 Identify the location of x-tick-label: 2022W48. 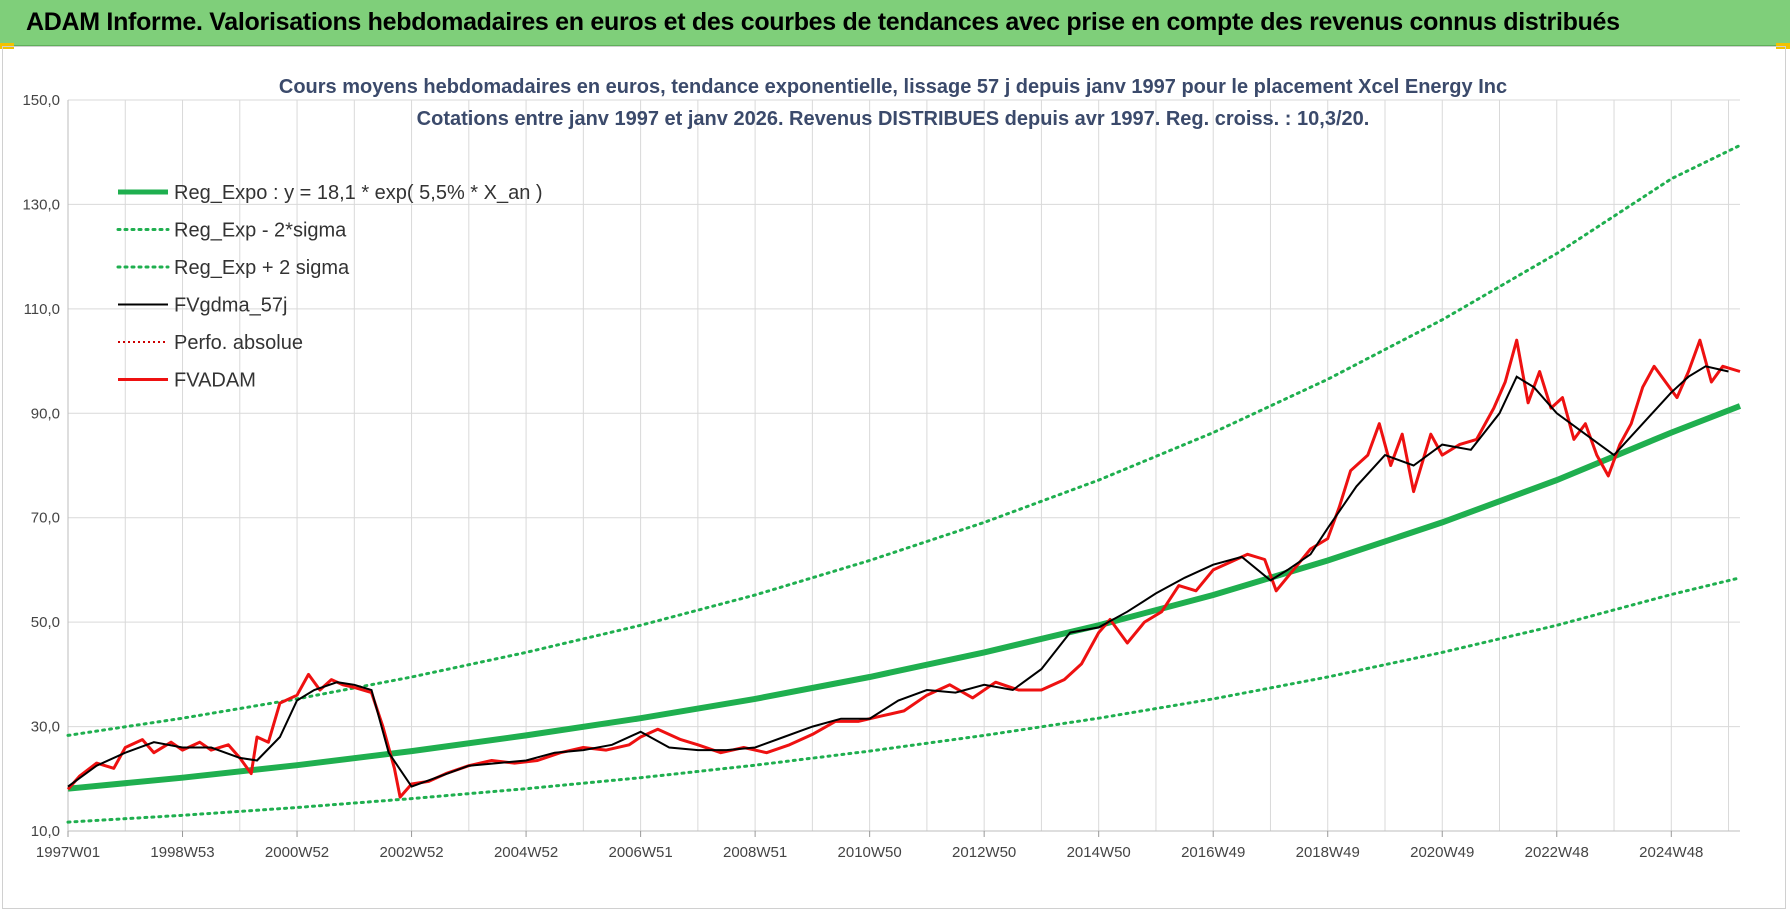
(1557, 852).